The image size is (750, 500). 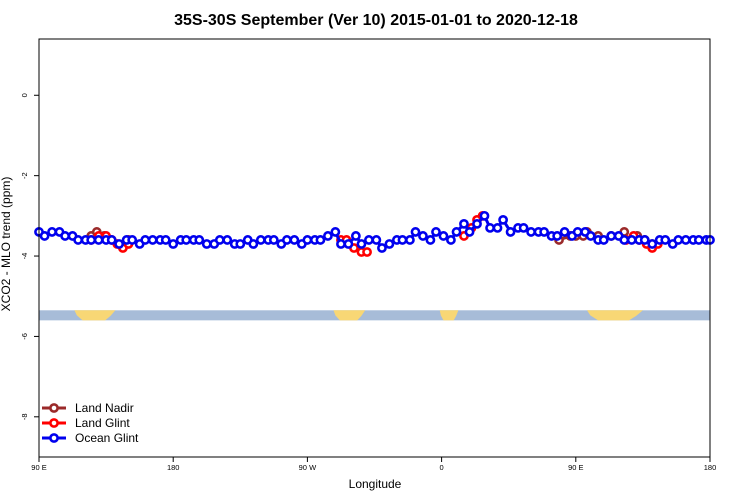 I want to click on y-tick-label: -2, so click(x=24, y=175).